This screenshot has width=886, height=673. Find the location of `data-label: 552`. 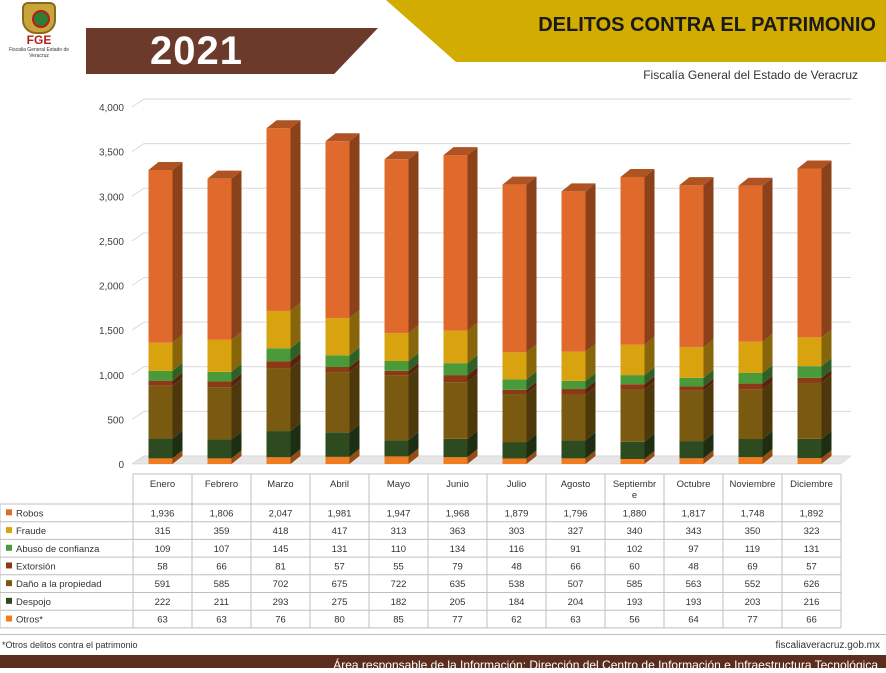

data-label: 552 is located at coordinates (753, 584).